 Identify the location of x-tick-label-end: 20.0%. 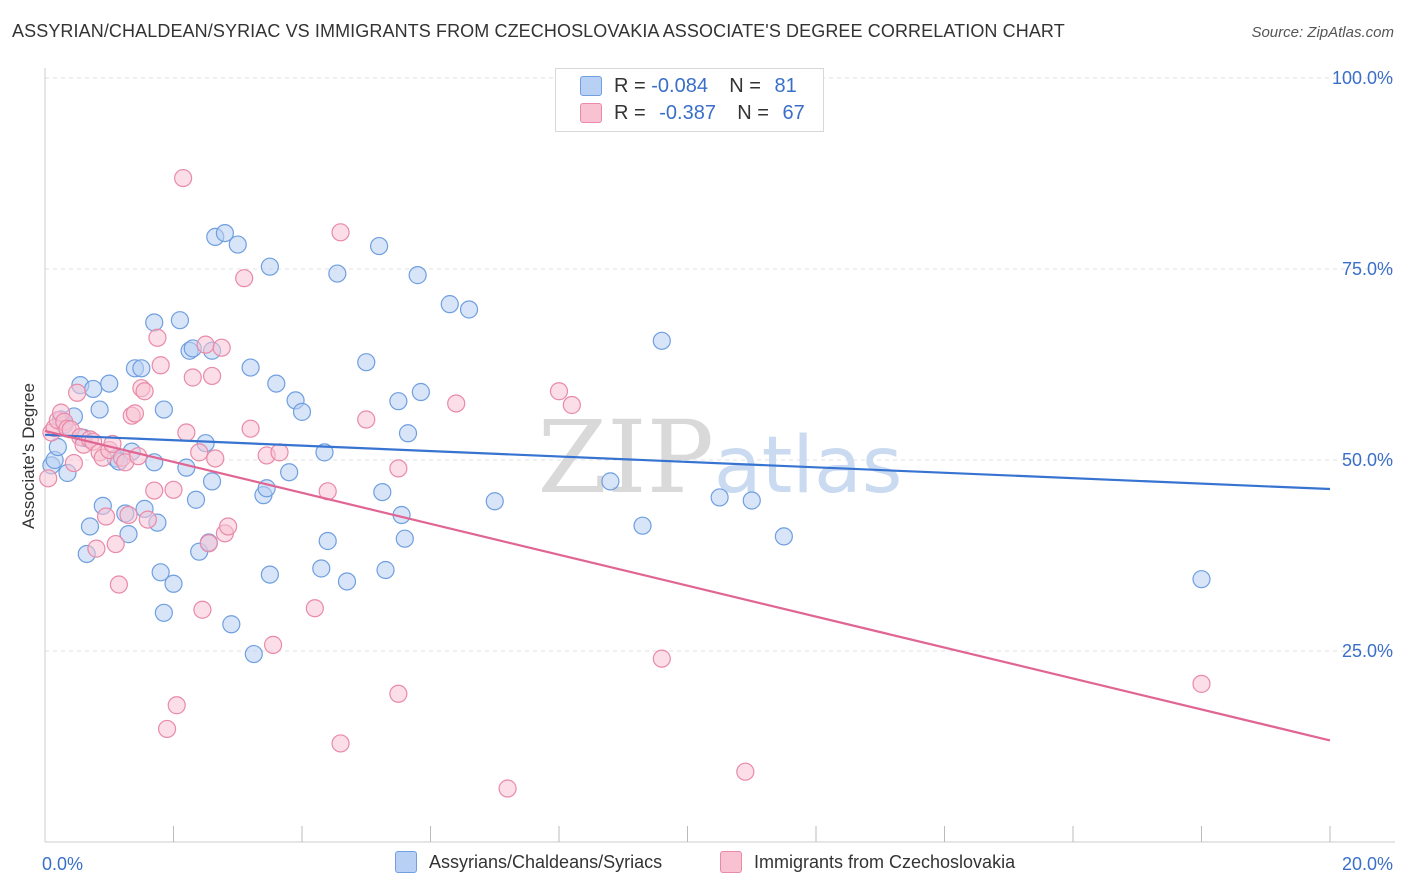
(1367, 864).